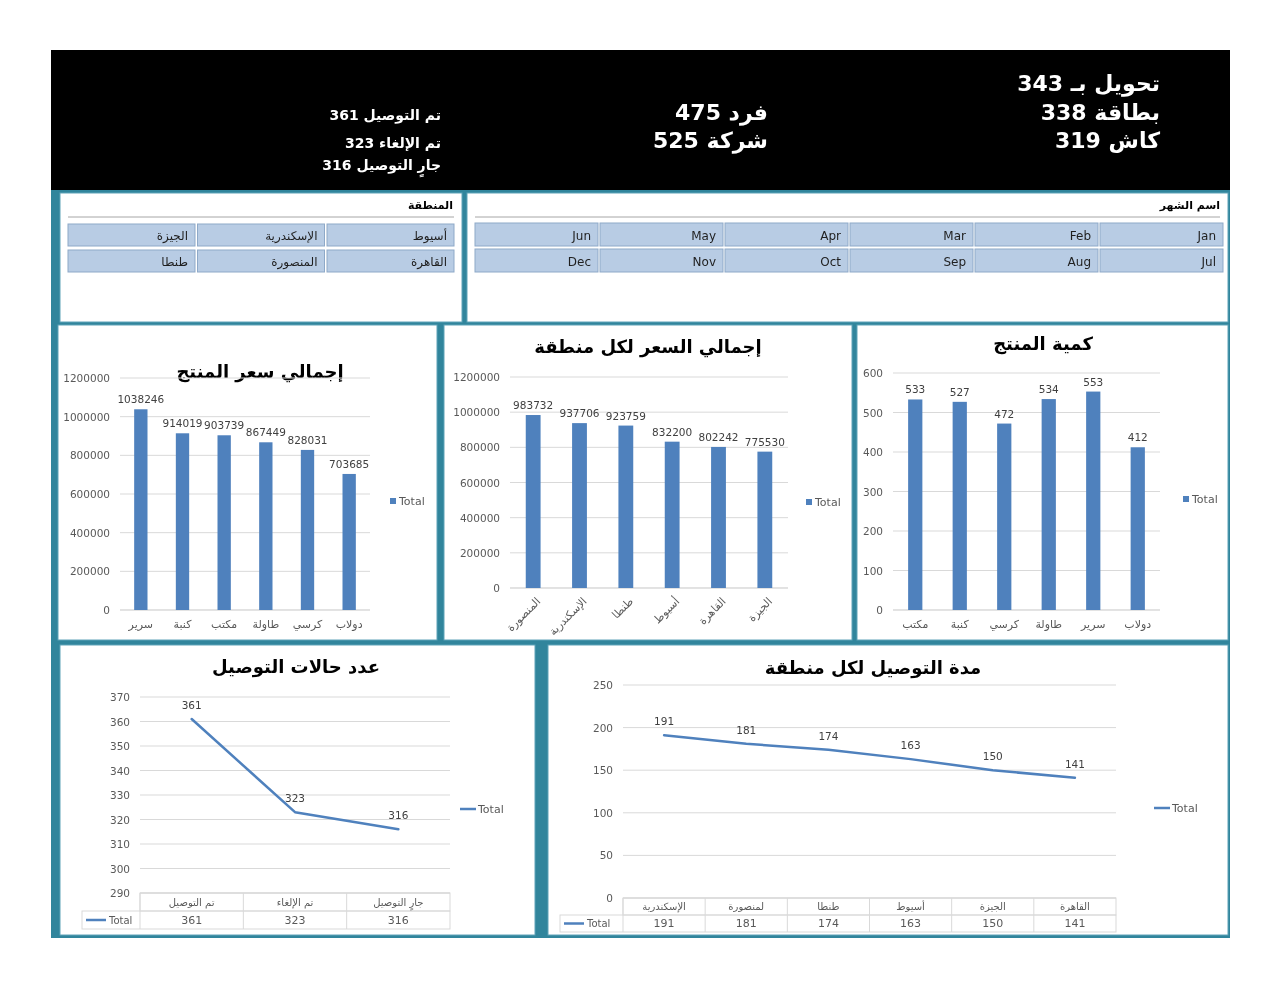 This screenshot has height=989, width=1280. I want to click on y-tick-label: 500, so click(872, 412).